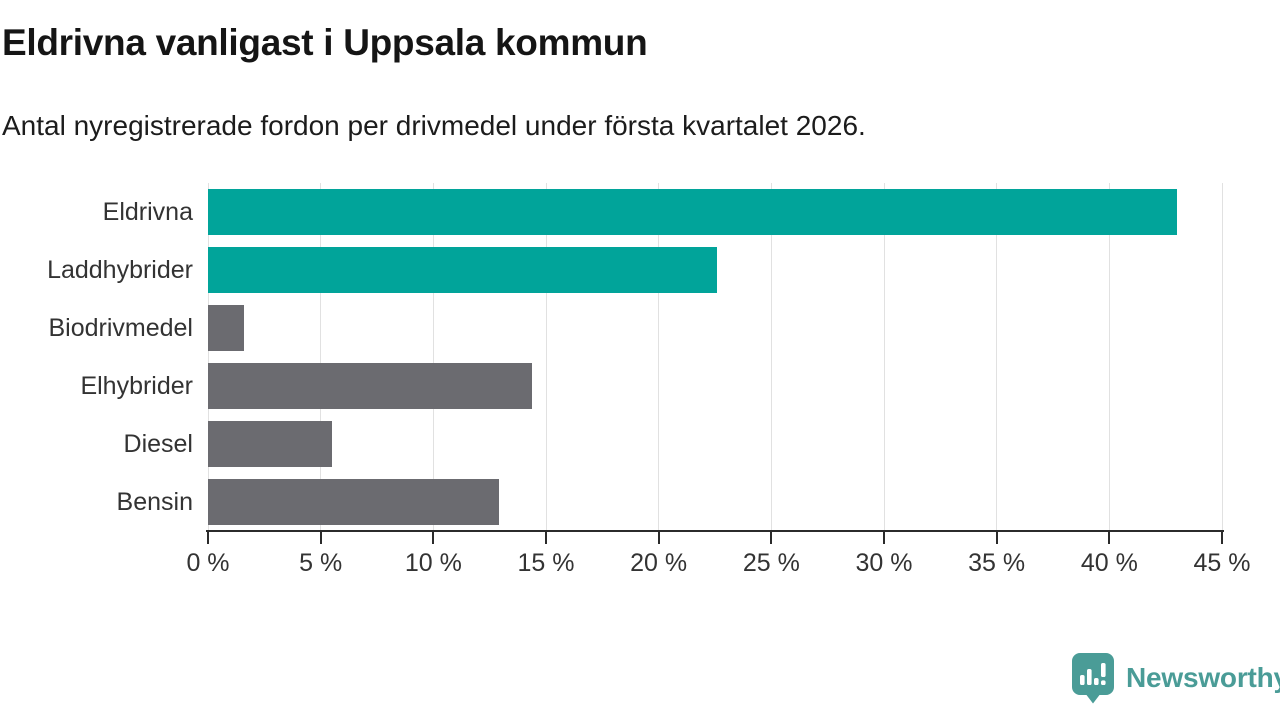 This screenshot has width=1280, height=720. What do you see at coordinates (270, 444) in the screenshot?
I see `bar-diesel` at bounding box center [270, 444].